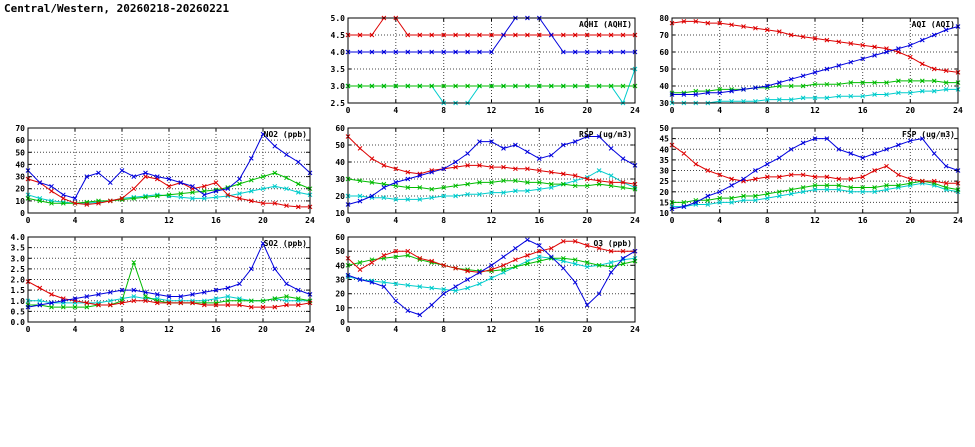 This screenshot has height=447, width=975. Describe the element at coordinates (18, 301) in the screenshot. I see `svg-text: 1.0` at that location.